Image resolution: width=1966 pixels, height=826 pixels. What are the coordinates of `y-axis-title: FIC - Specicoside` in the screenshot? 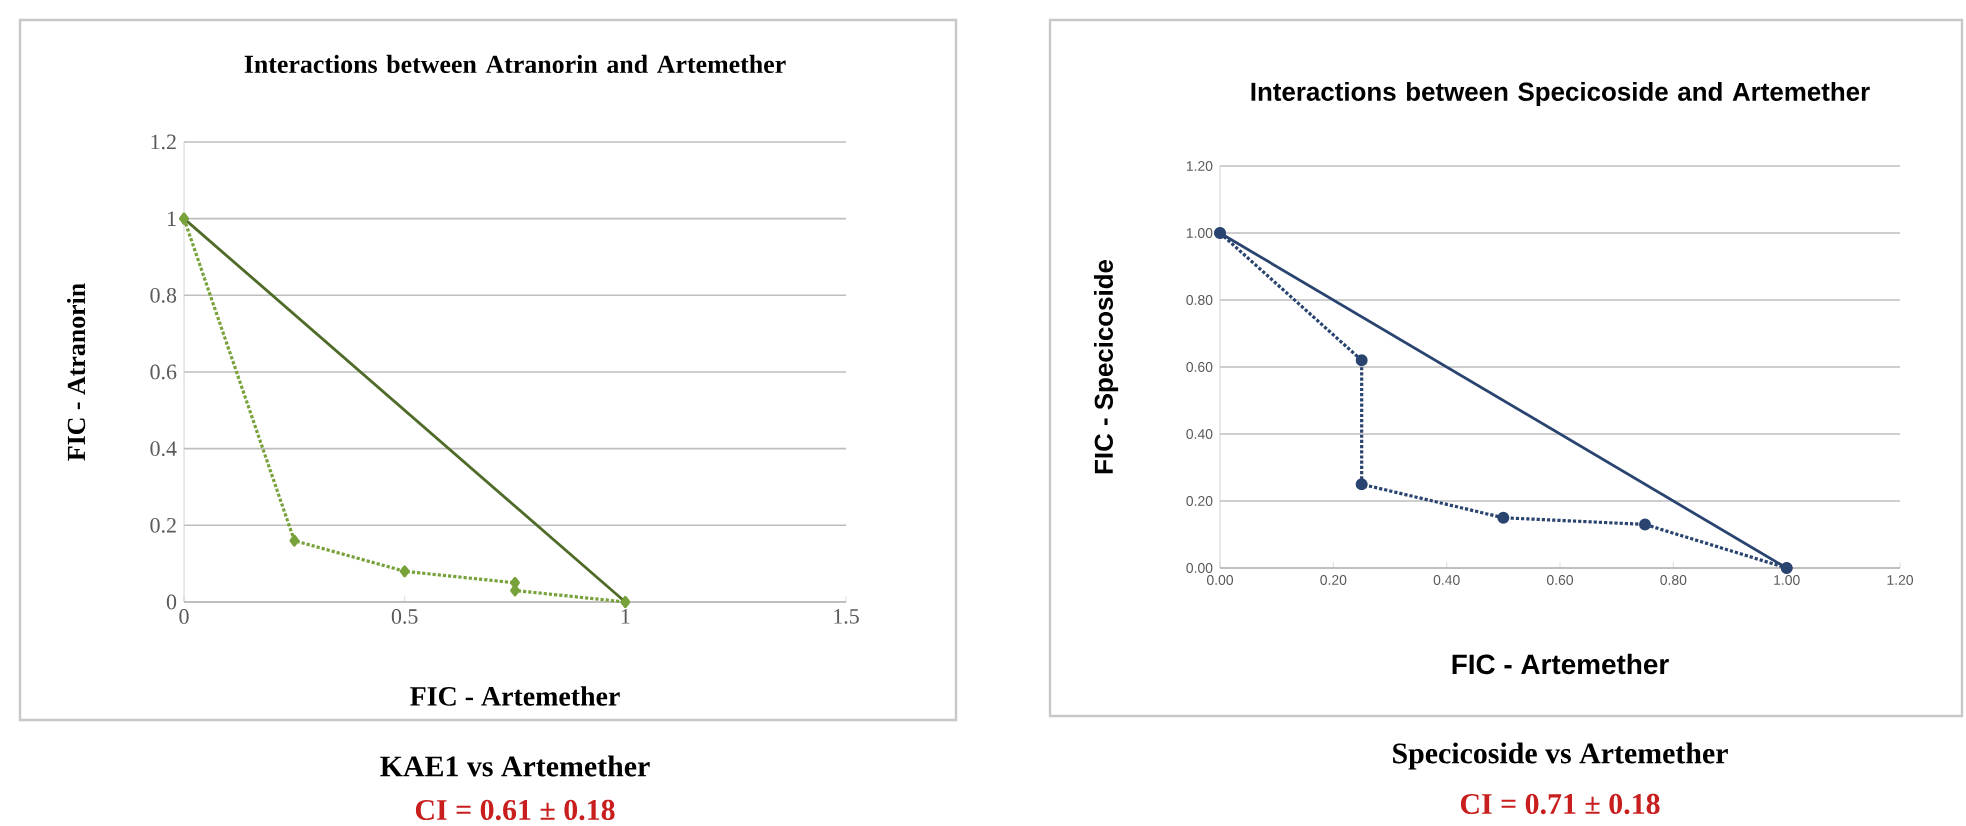 It's located at (1106, 366).